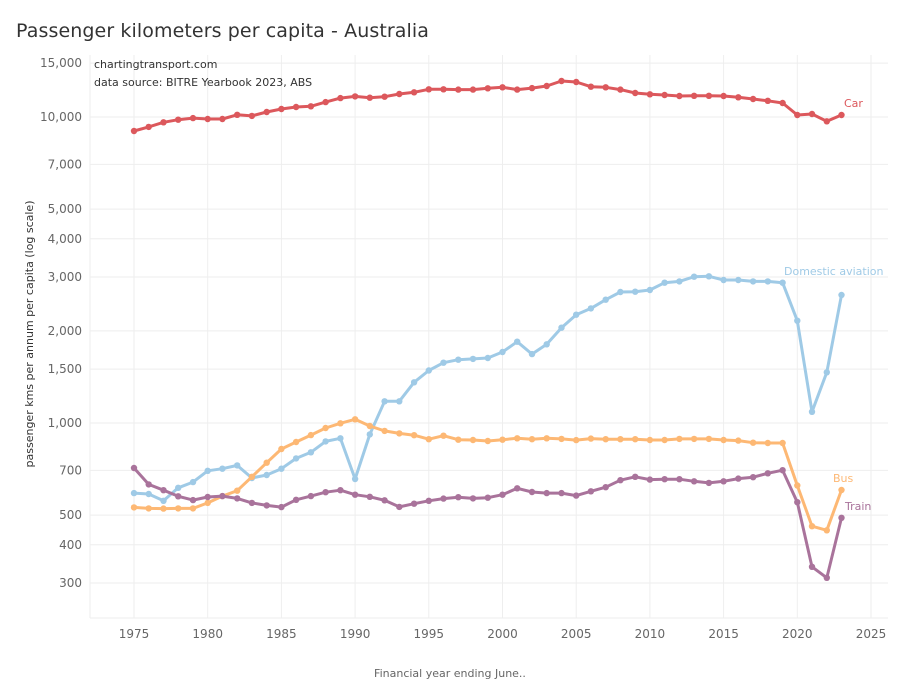 Image resolution: width=900 pixels, height=700 pixels. What do you see at coordinates (65, 209) in the screenshot?
I see `y-tick-label: 5,000` at bounding box center [65, 209].